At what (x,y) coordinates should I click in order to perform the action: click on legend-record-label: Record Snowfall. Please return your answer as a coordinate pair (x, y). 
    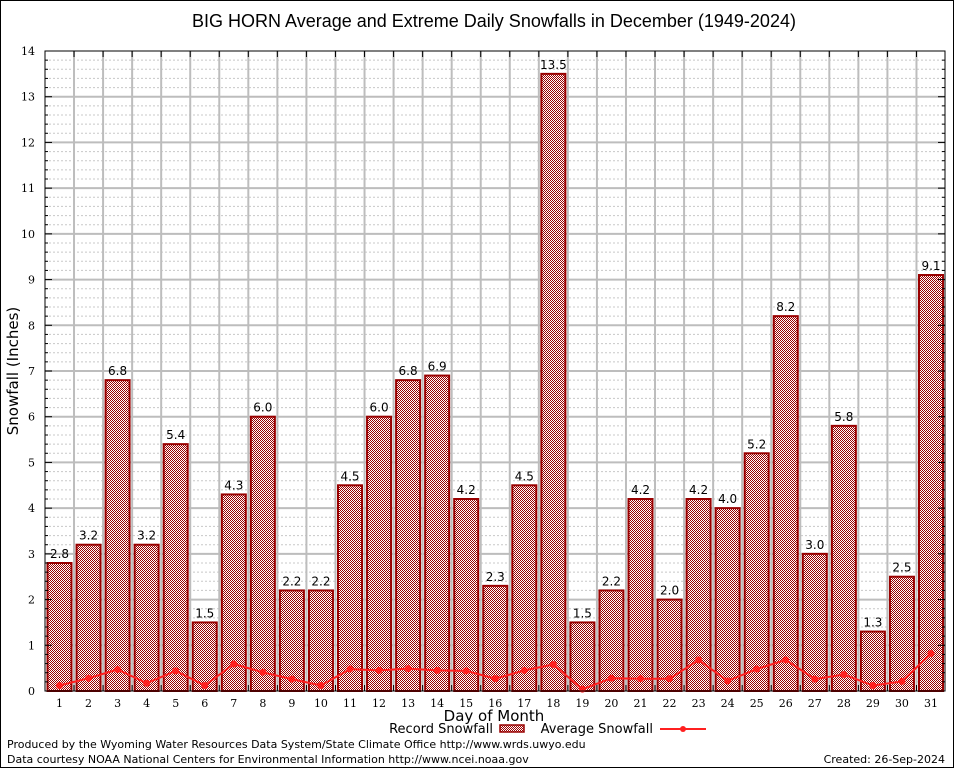
    Looking at the image, I should click on (441, 729).